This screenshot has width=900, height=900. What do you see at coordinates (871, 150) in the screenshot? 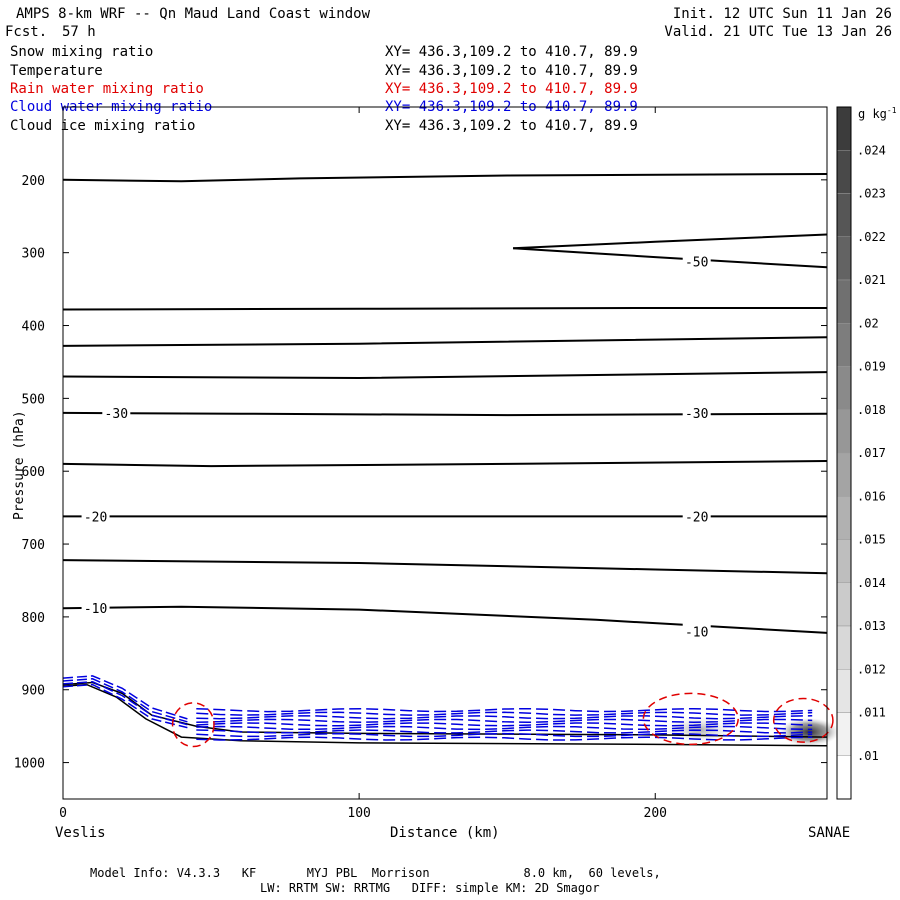
I see `colorbar-tick-label: .024` at bounding box center [871, 150].